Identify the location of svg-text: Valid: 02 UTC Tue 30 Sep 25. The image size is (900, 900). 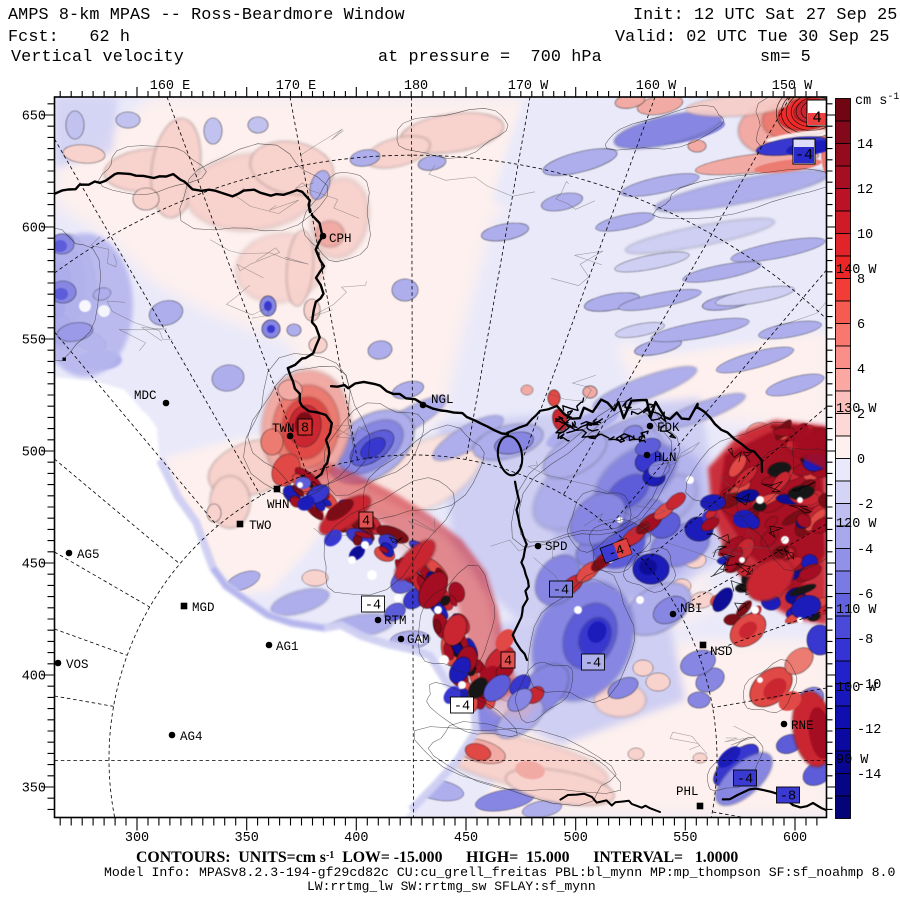
(752, 37).